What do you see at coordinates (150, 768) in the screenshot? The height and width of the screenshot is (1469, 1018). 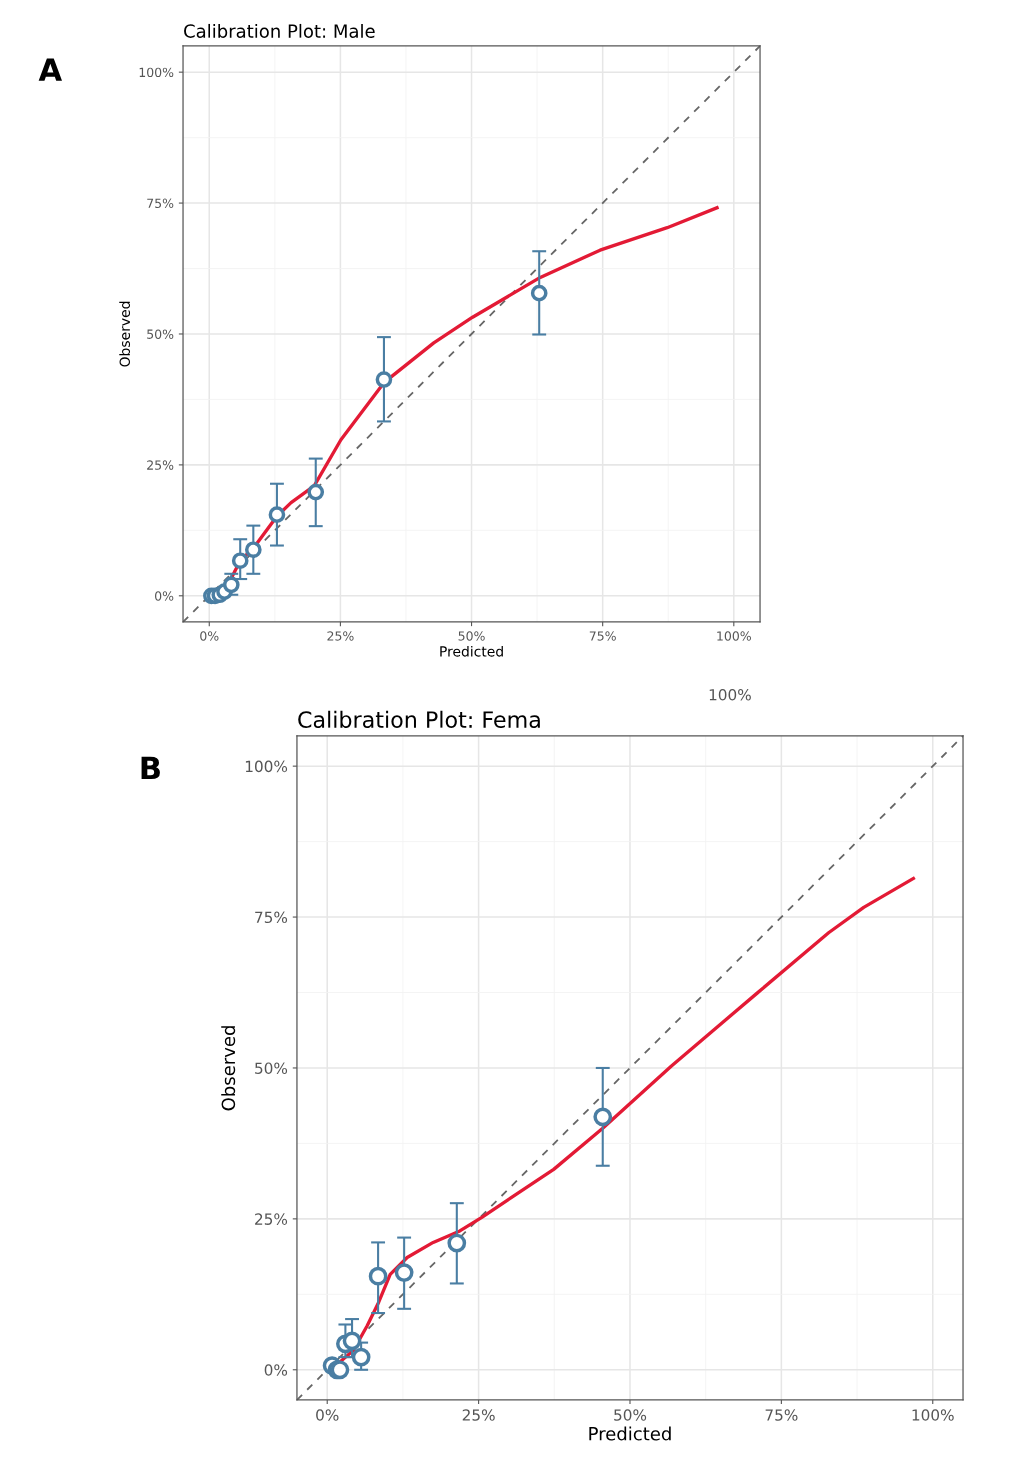 I see `text: B` at bounding box center [150, 768].